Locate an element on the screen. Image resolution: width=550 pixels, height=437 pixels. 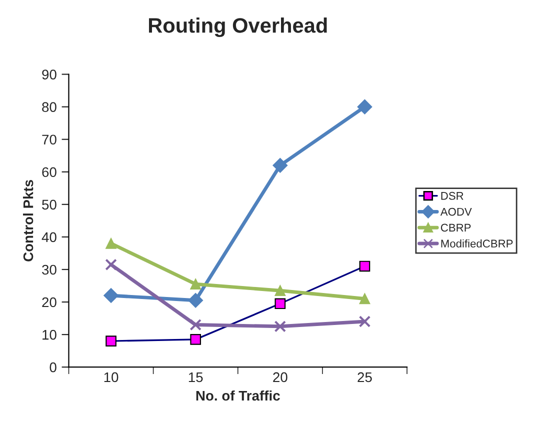
x-tick-label: 25 is located at coordinates (365, 377).